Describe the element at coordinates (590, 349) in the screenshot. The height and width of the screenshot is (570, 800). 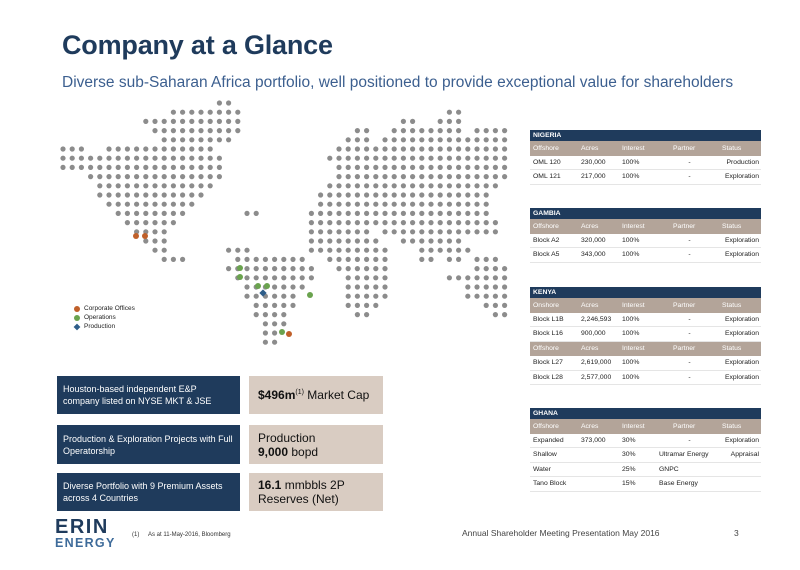
I see `col-header: Acres` at that location.